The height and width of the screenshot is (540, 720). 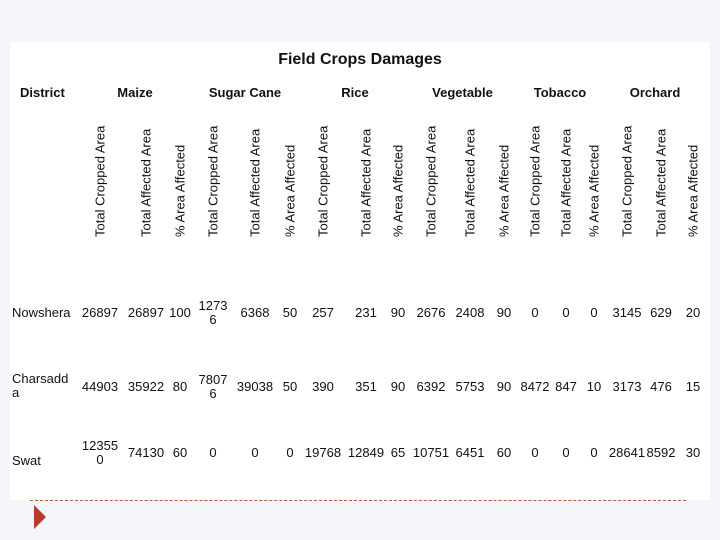 I want to click on table-cell: 5753, so click(x=470, y=386).